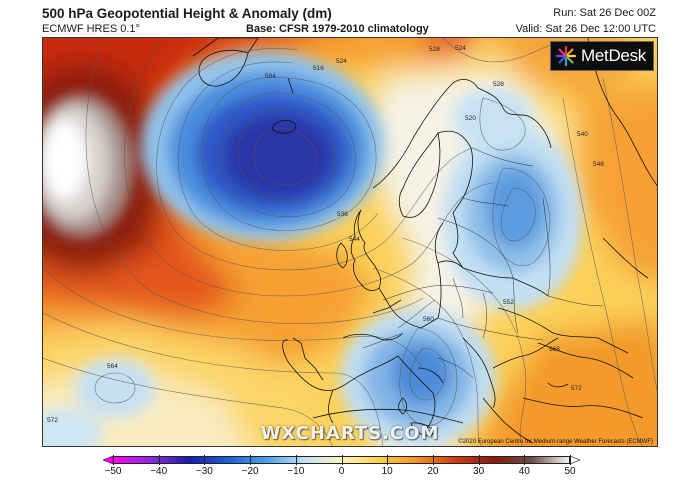 Image resolution: width=700 pixels, height=486 pixels. I want to click on model-label: ECMWF HRES 0.1°, so click(91, 29).